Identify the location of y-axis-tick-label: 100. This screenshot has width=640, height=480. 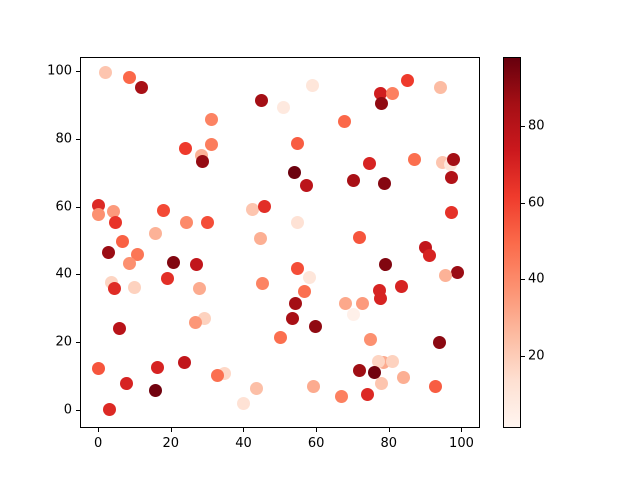
(59, 71).